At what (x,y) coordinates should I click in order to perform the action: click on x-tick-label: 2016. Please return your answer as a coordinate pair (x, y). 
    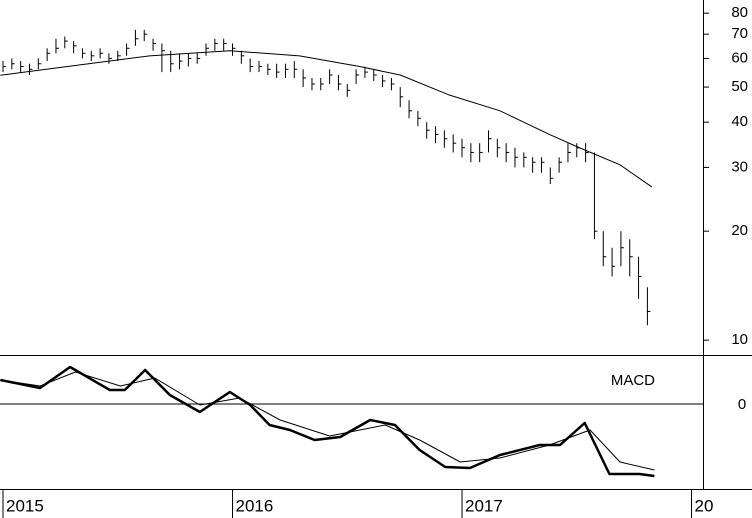
    Looking at the image, I should click on (255, 505).